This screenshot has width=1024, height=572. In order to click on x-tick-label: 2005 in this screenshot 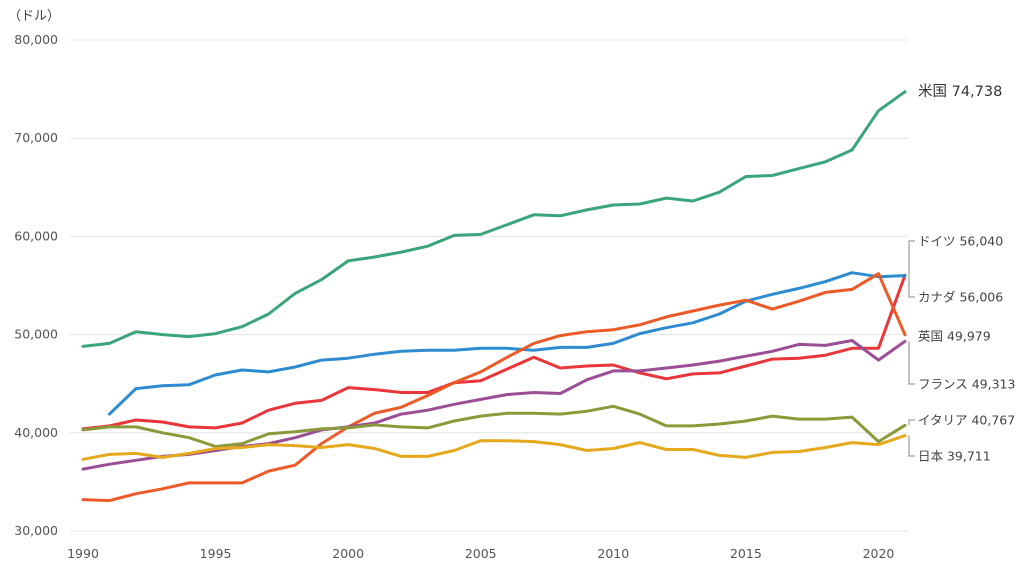, I will do `click(481, 553)`.